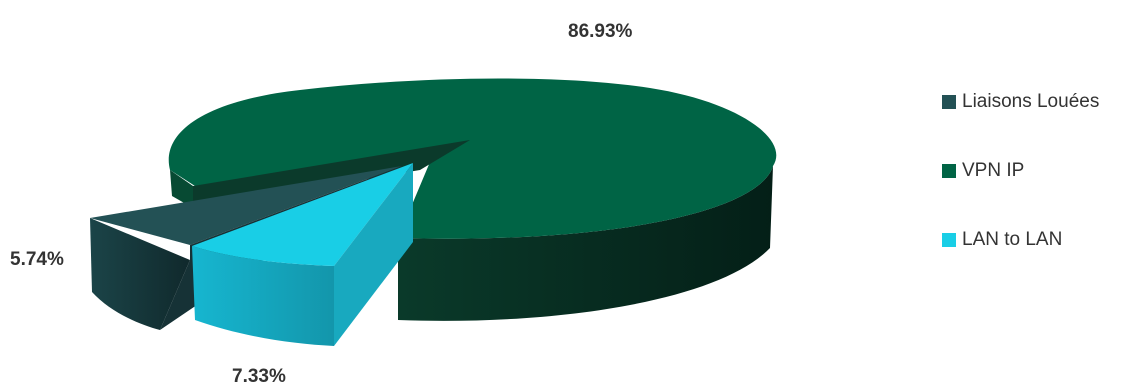 The height and width of the screenshot is (385, 1135). What do you see at coordinates (302, 214) in the screenshot?
I see `slice-lan-to-lan-top` at bounding box center [302, 214].